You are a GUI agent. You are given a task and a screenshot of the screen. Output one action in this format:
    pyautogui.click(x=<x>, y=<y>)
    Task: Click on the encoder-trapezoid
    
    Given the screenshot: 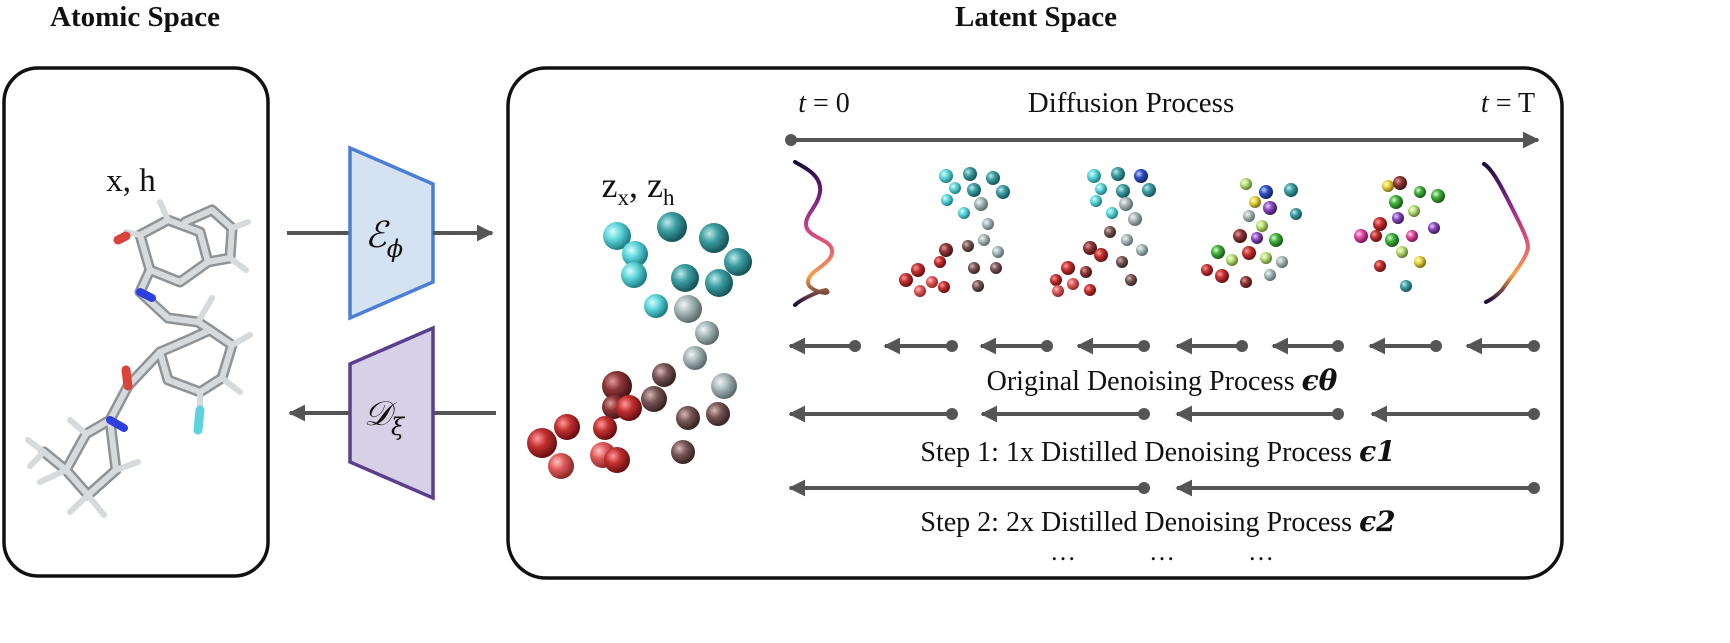 What is the action you would take?
    pyautogui.click(x=391, y=233)
    